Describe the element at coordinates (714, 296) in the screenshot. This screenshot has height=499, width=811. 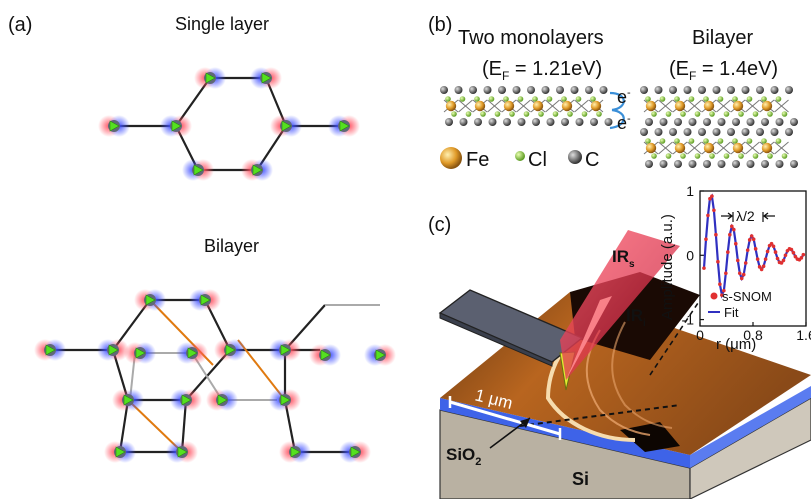
I see `legend-snom-marker` at that location.